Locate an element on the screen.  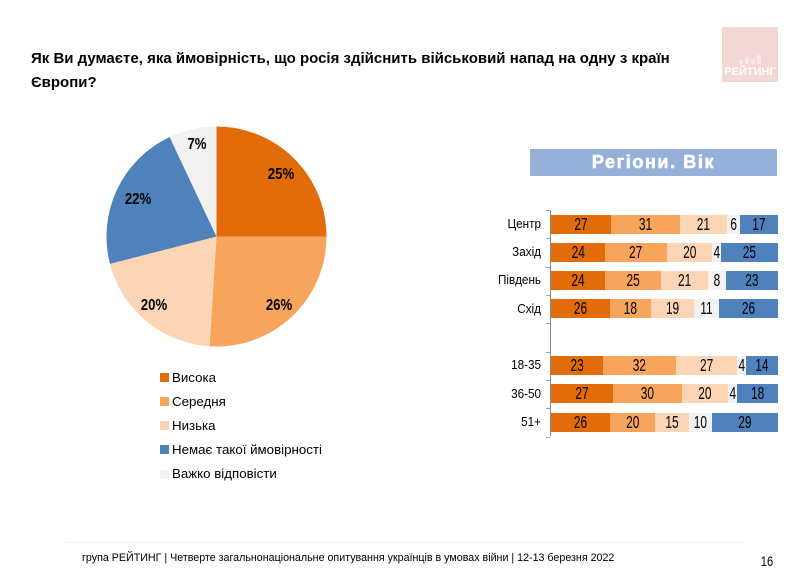
svg-text: 22% is located at coordinates (138, 199).